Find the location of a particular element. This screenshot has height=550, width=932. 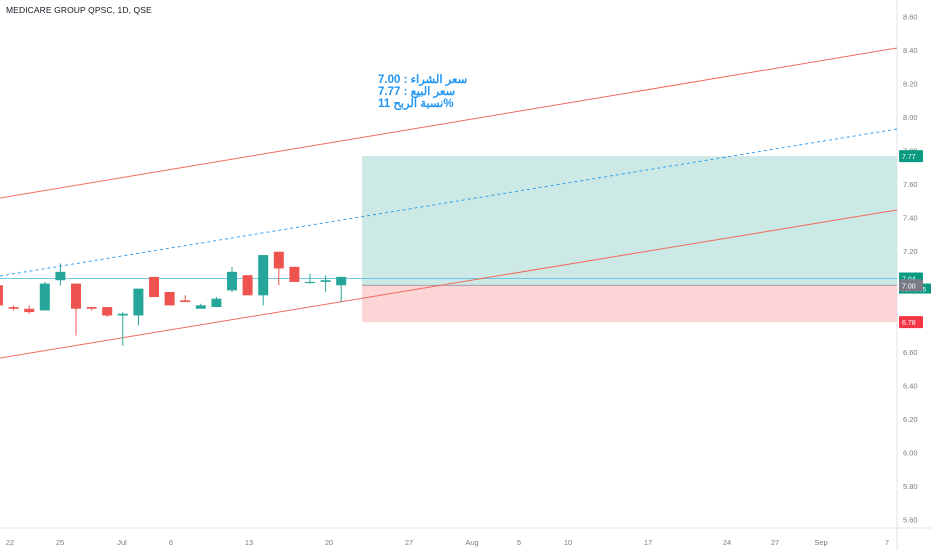

x-tick-label: 25 is located at coordinates (60, 542).